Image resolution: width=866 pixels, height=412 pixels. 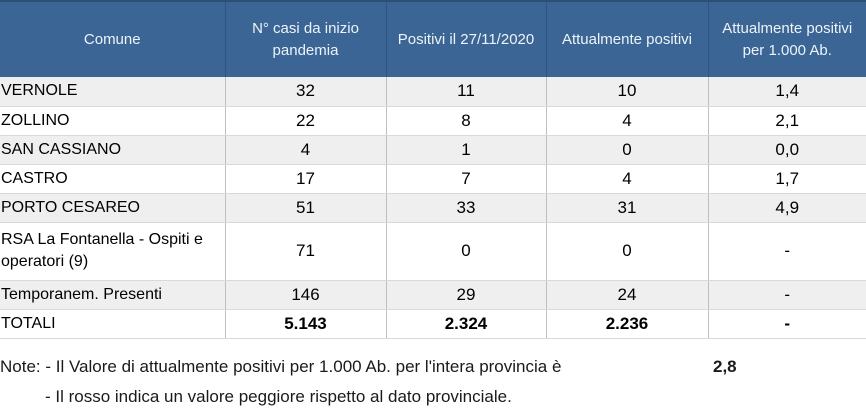 I want to click on header-positivi-giorno: Positivi il 27/11/2020, so click(x=465, y=39).